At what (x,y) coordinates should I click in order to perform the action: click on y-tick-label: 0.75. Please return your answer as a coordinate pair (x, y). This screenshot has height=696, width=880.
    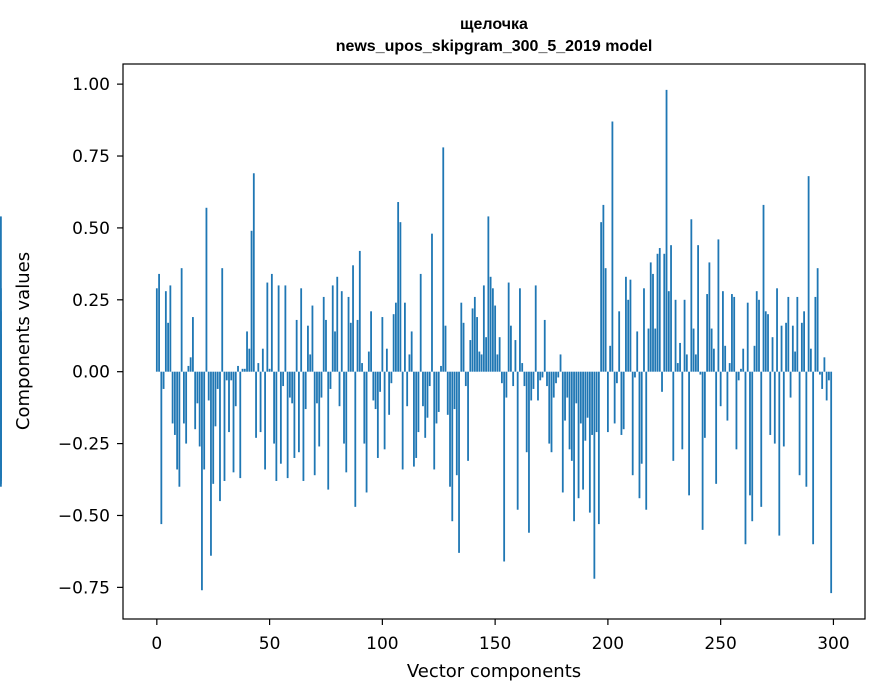
    Looking at the image, I should click on (91, 157).